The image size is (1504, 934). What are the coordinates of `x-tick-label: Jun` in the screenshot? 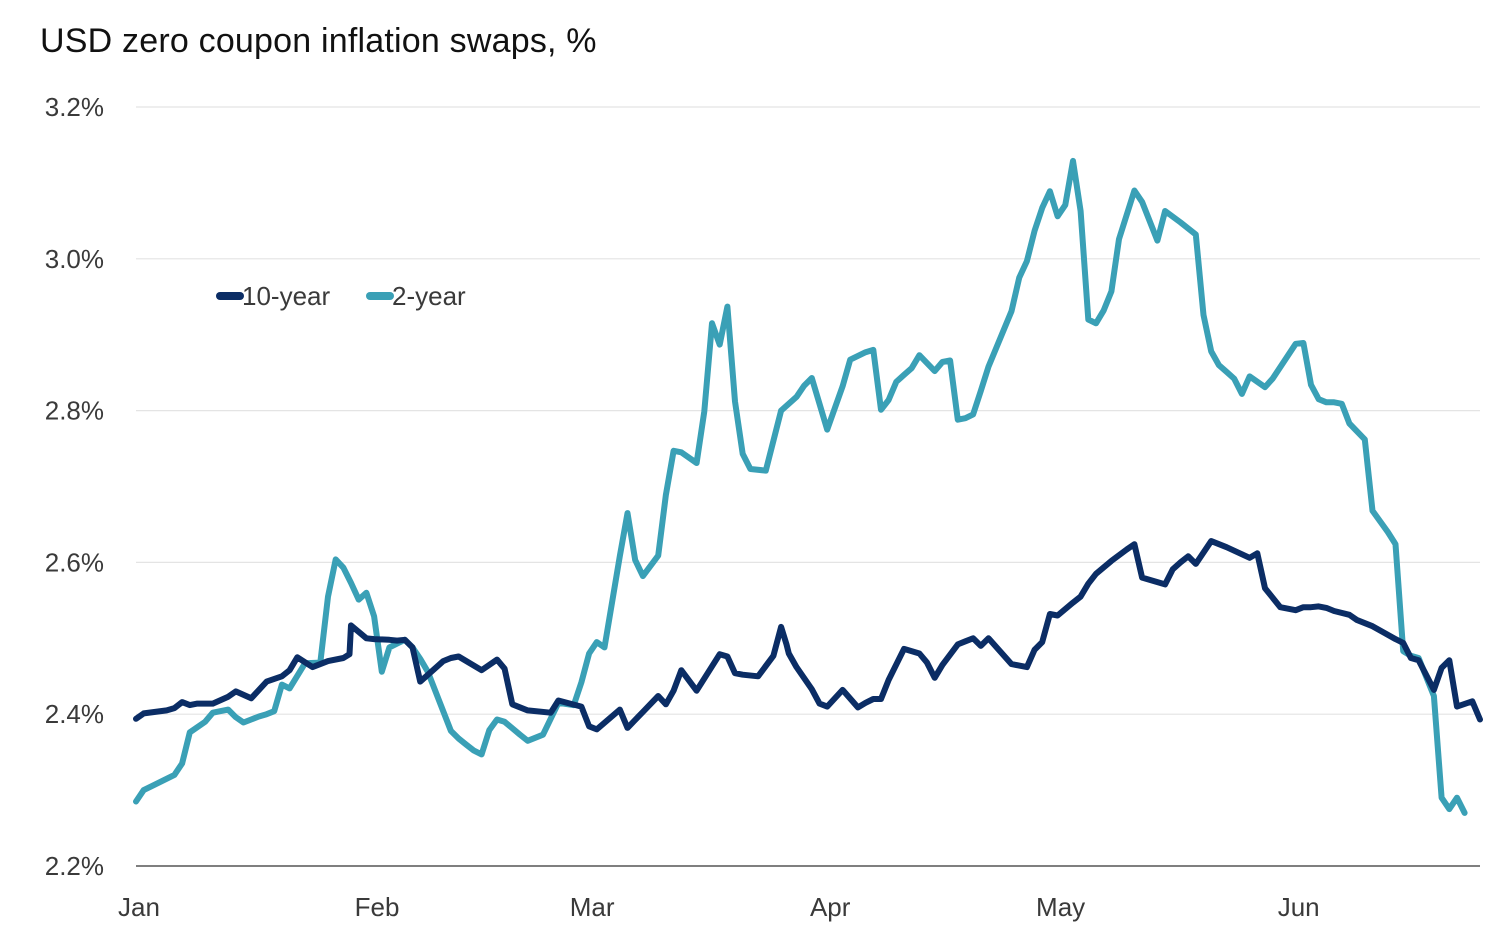 It's located at (1299, 907).